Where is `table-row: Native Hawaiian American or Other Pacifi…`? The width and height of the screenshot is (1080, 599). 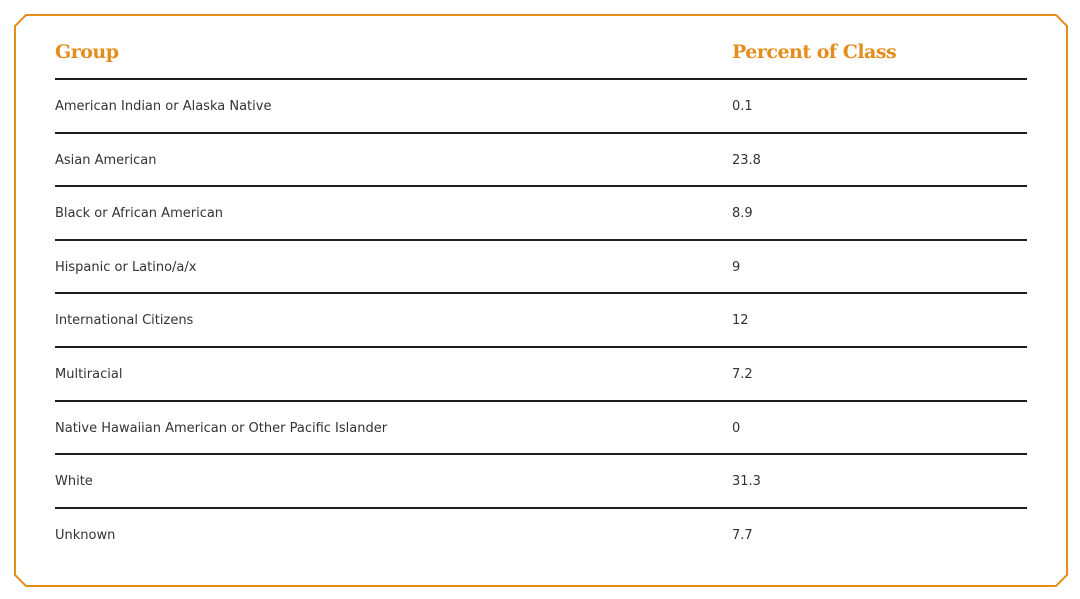 table-row: Native Hawaiian American or Other Pacifi… is located at coordinates (541, 429).